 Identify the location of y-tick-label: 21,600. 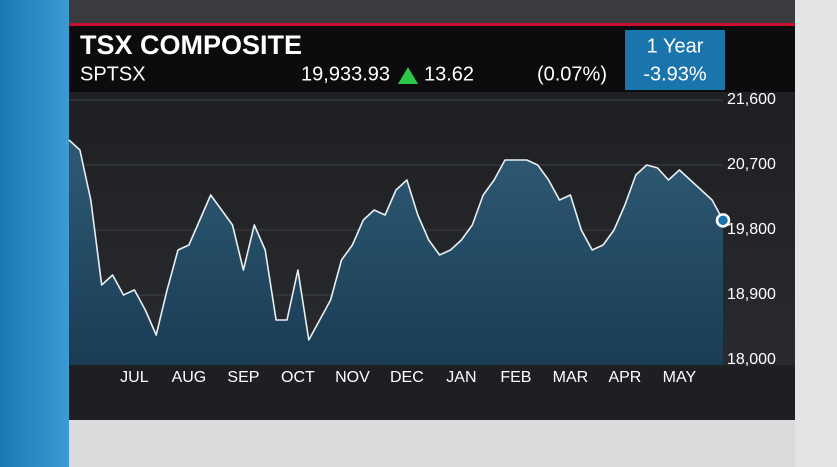
(751, 99).